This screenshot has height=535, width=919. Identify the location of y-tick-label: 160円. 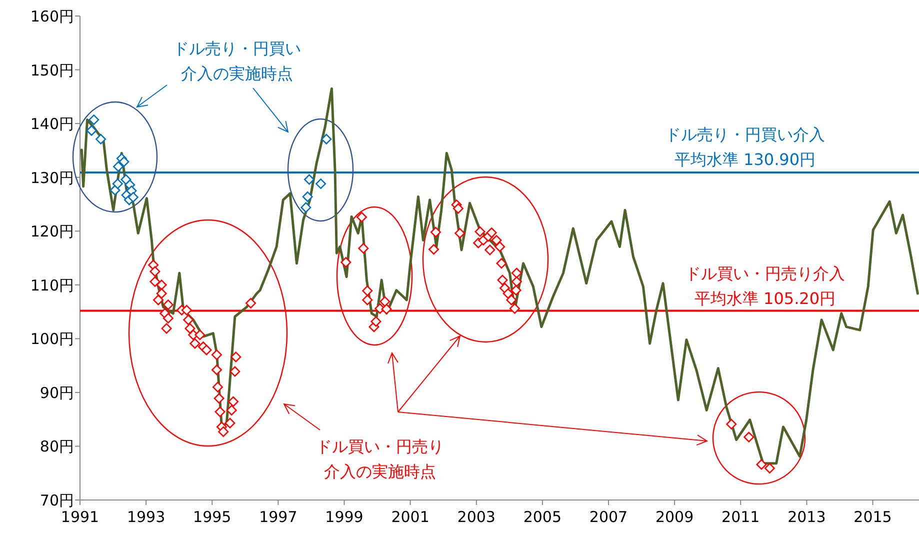
(52, 17).